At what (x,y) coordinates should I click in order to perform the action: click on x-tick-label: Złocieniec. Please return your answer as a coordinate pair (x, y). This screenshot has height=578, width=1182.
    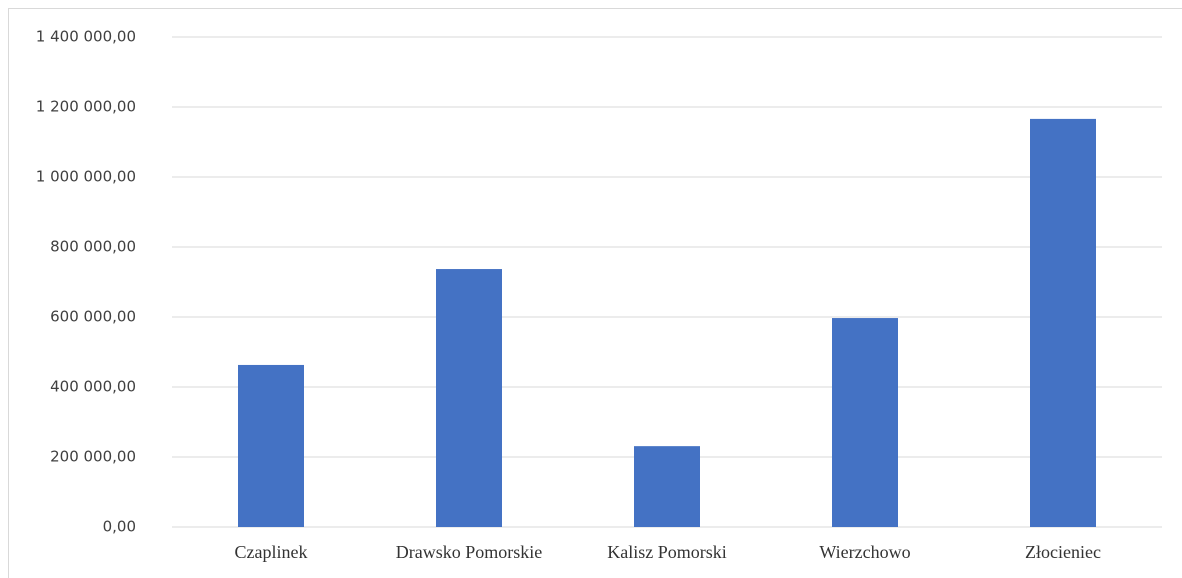
    Looking at the image, I should click on (1063, 552).